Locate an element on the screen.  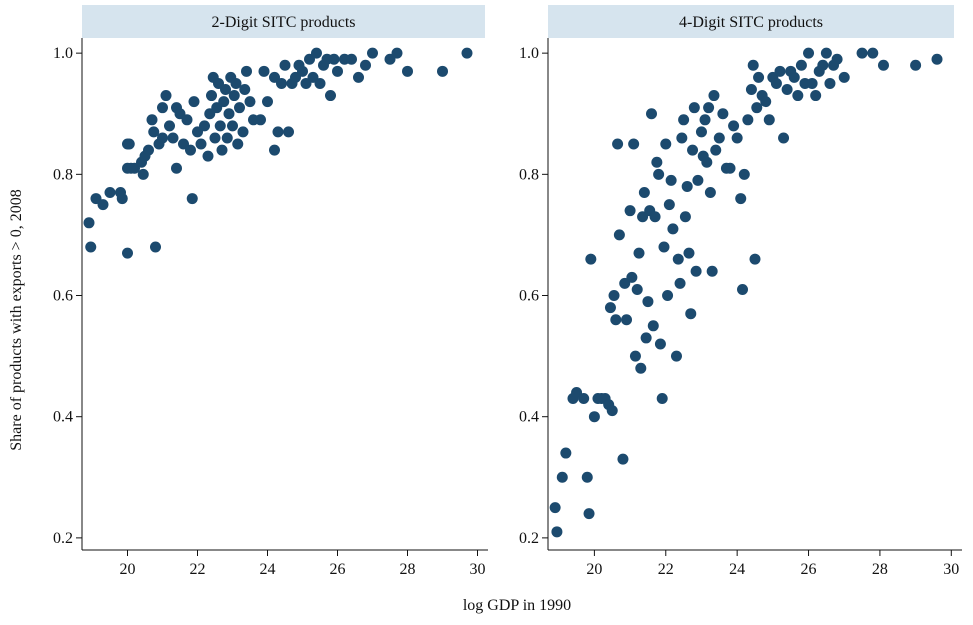
y-tick-label: 0.8 is located at coordinates (529, 174).